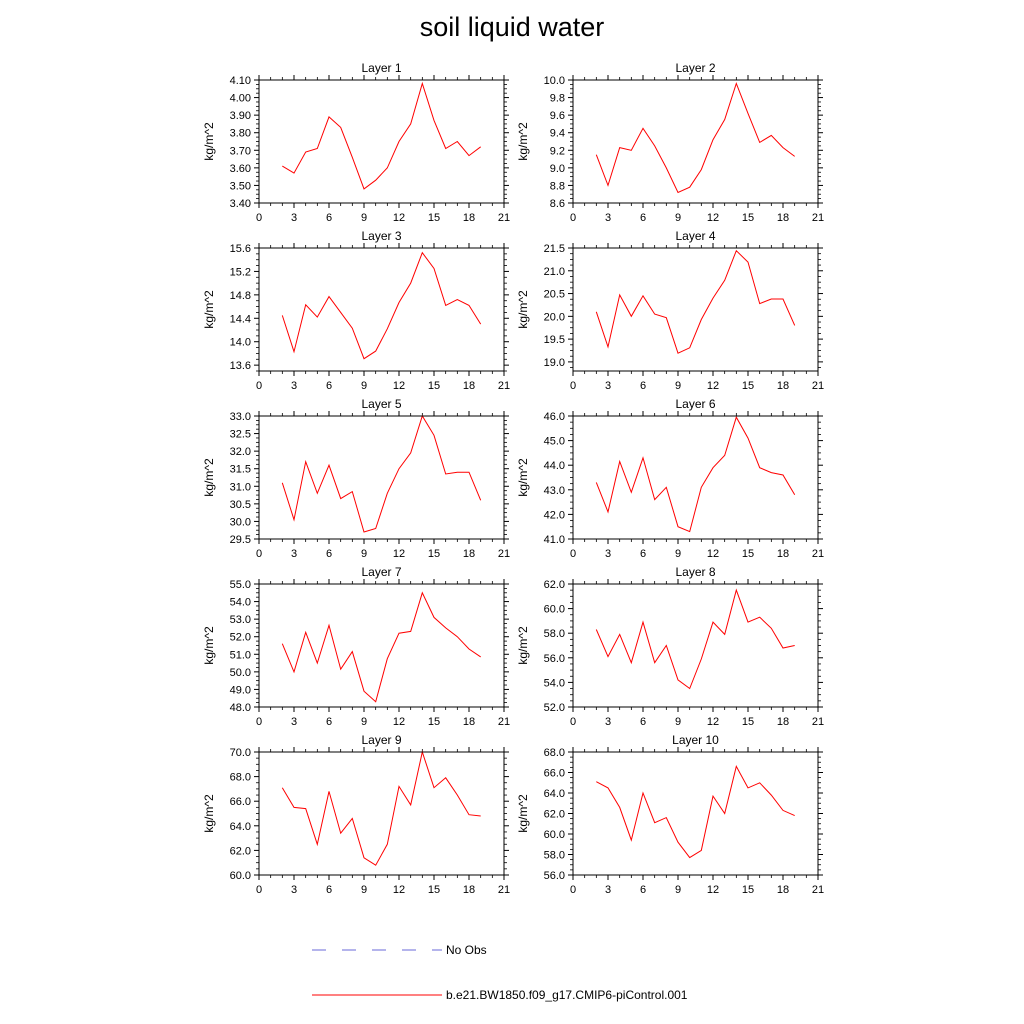  Describe the element at coordinates (554, 272) in the screenshot. I see `y-tick-label: 21.0` at that location.